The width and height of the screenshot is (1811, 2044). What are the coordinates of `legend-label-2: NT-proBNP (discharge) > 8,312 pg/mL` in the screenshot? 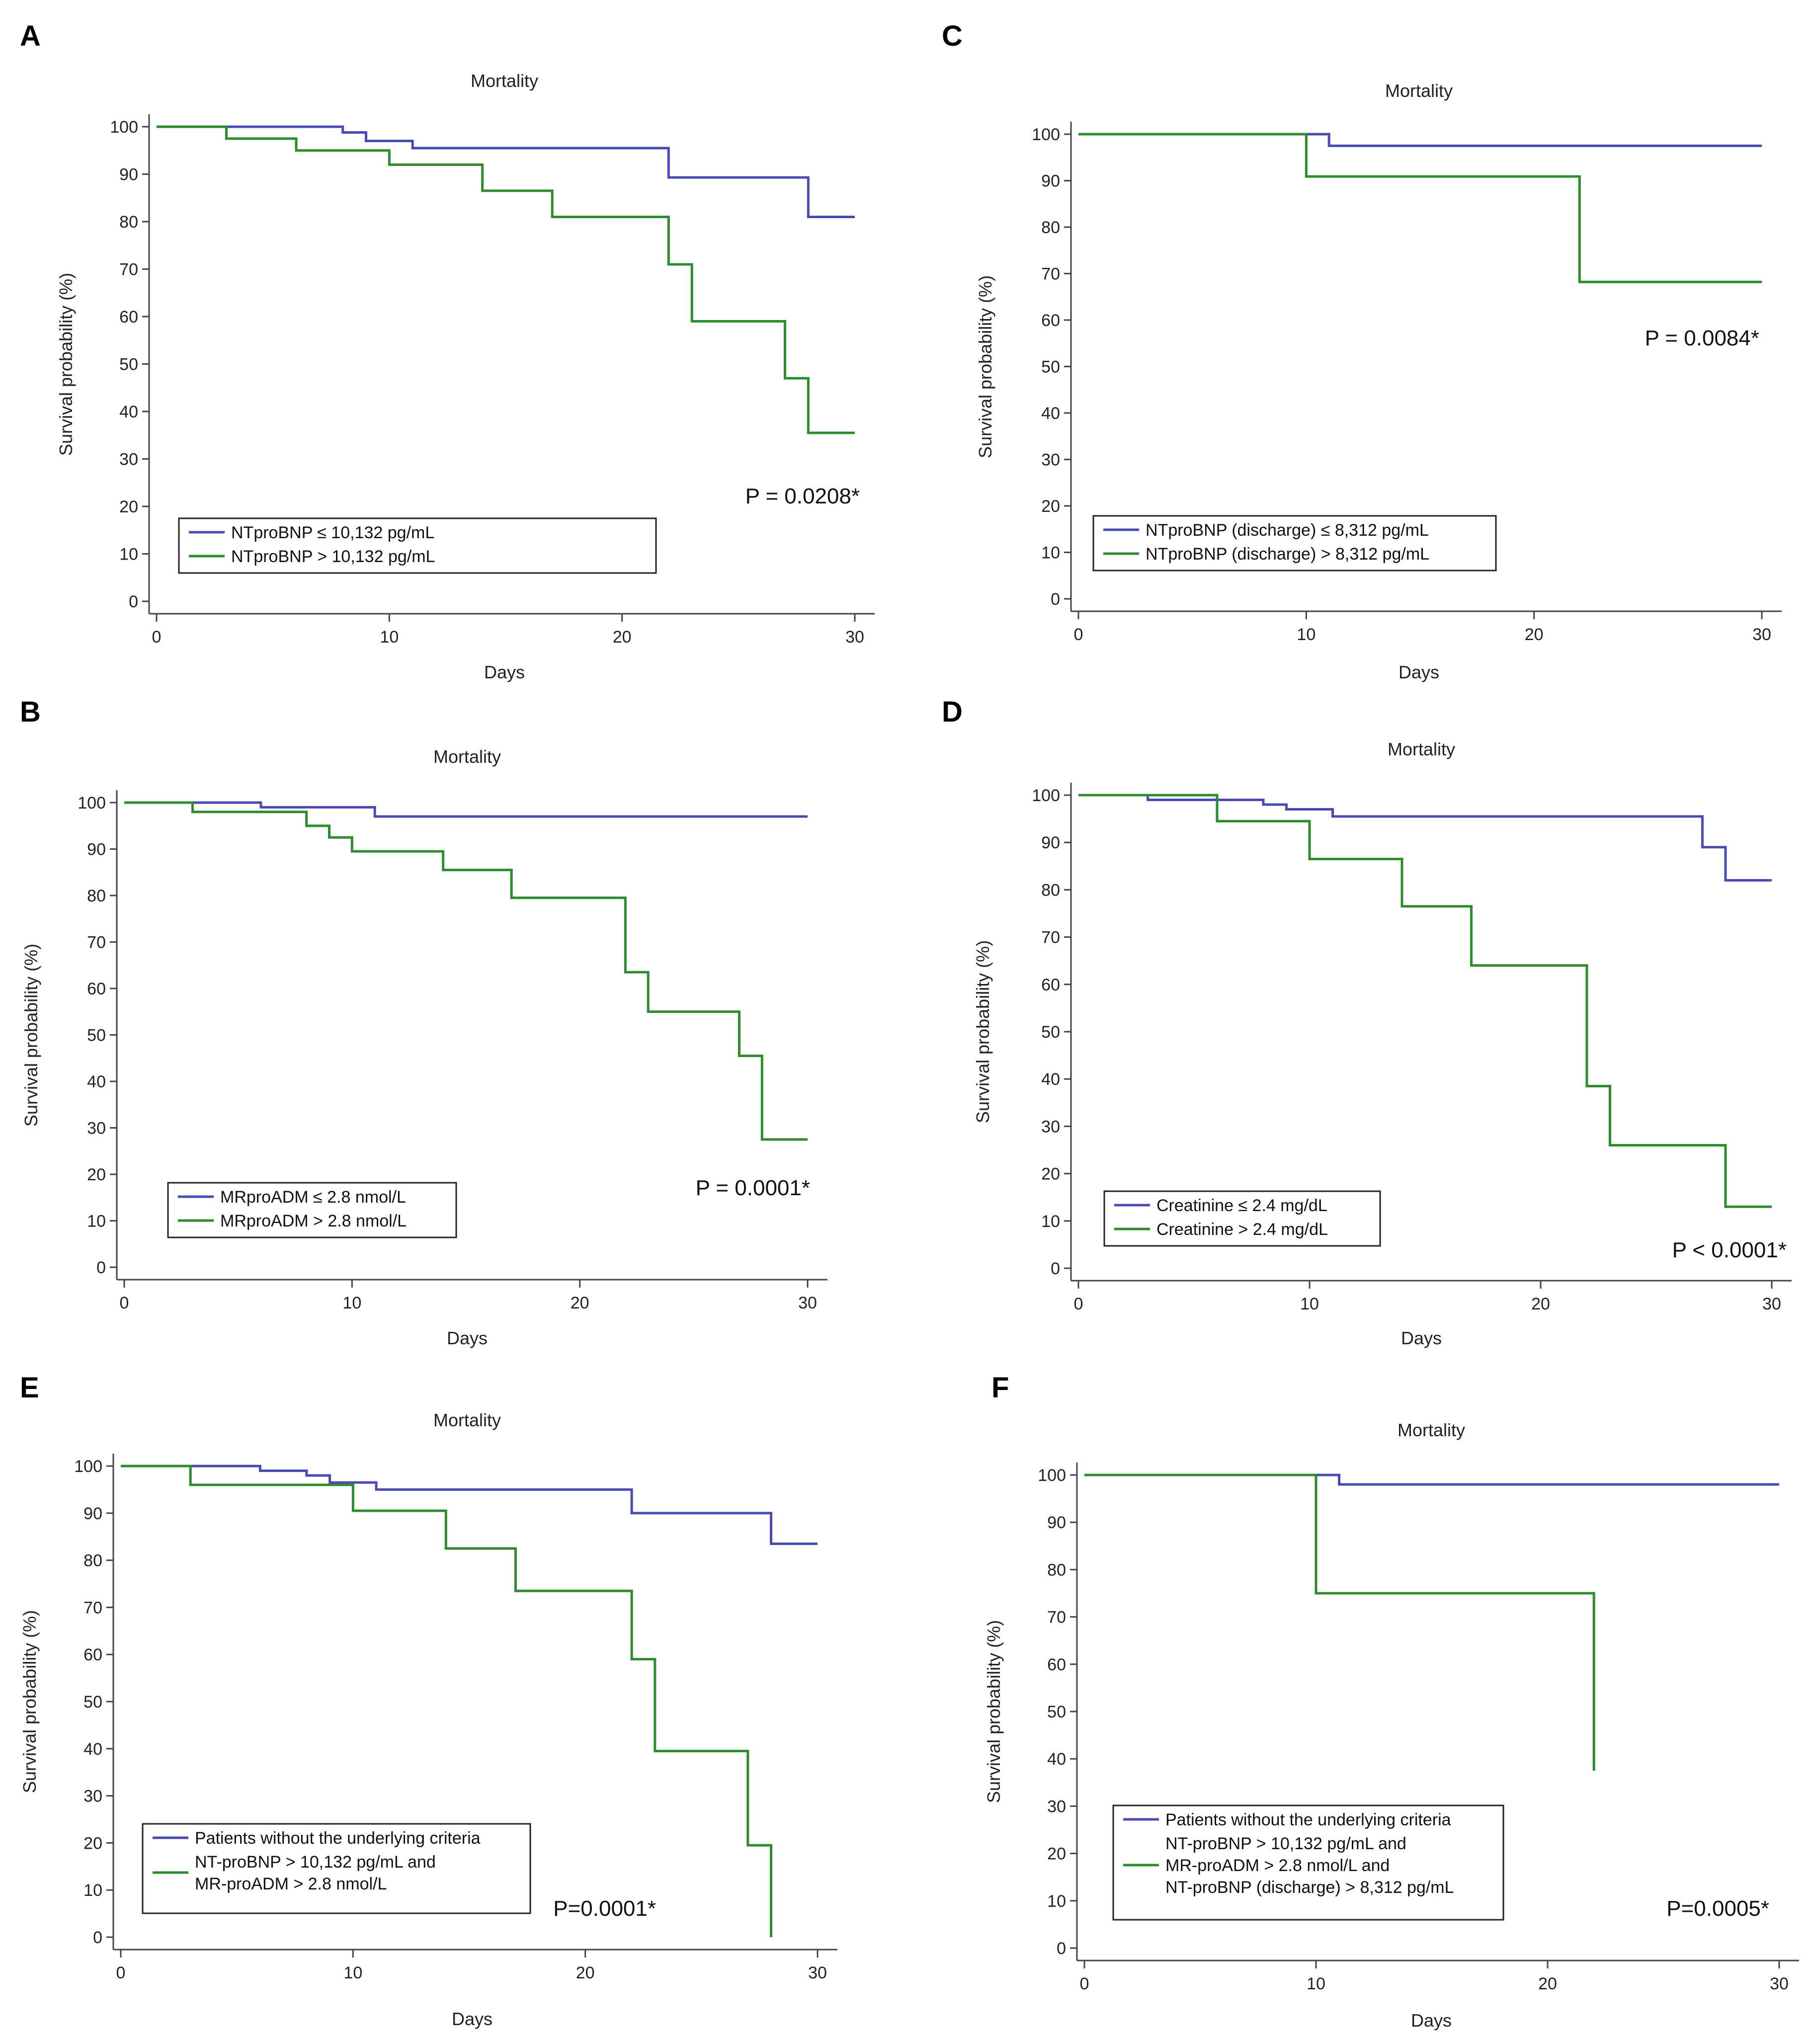 It's located at (1309, 1888).